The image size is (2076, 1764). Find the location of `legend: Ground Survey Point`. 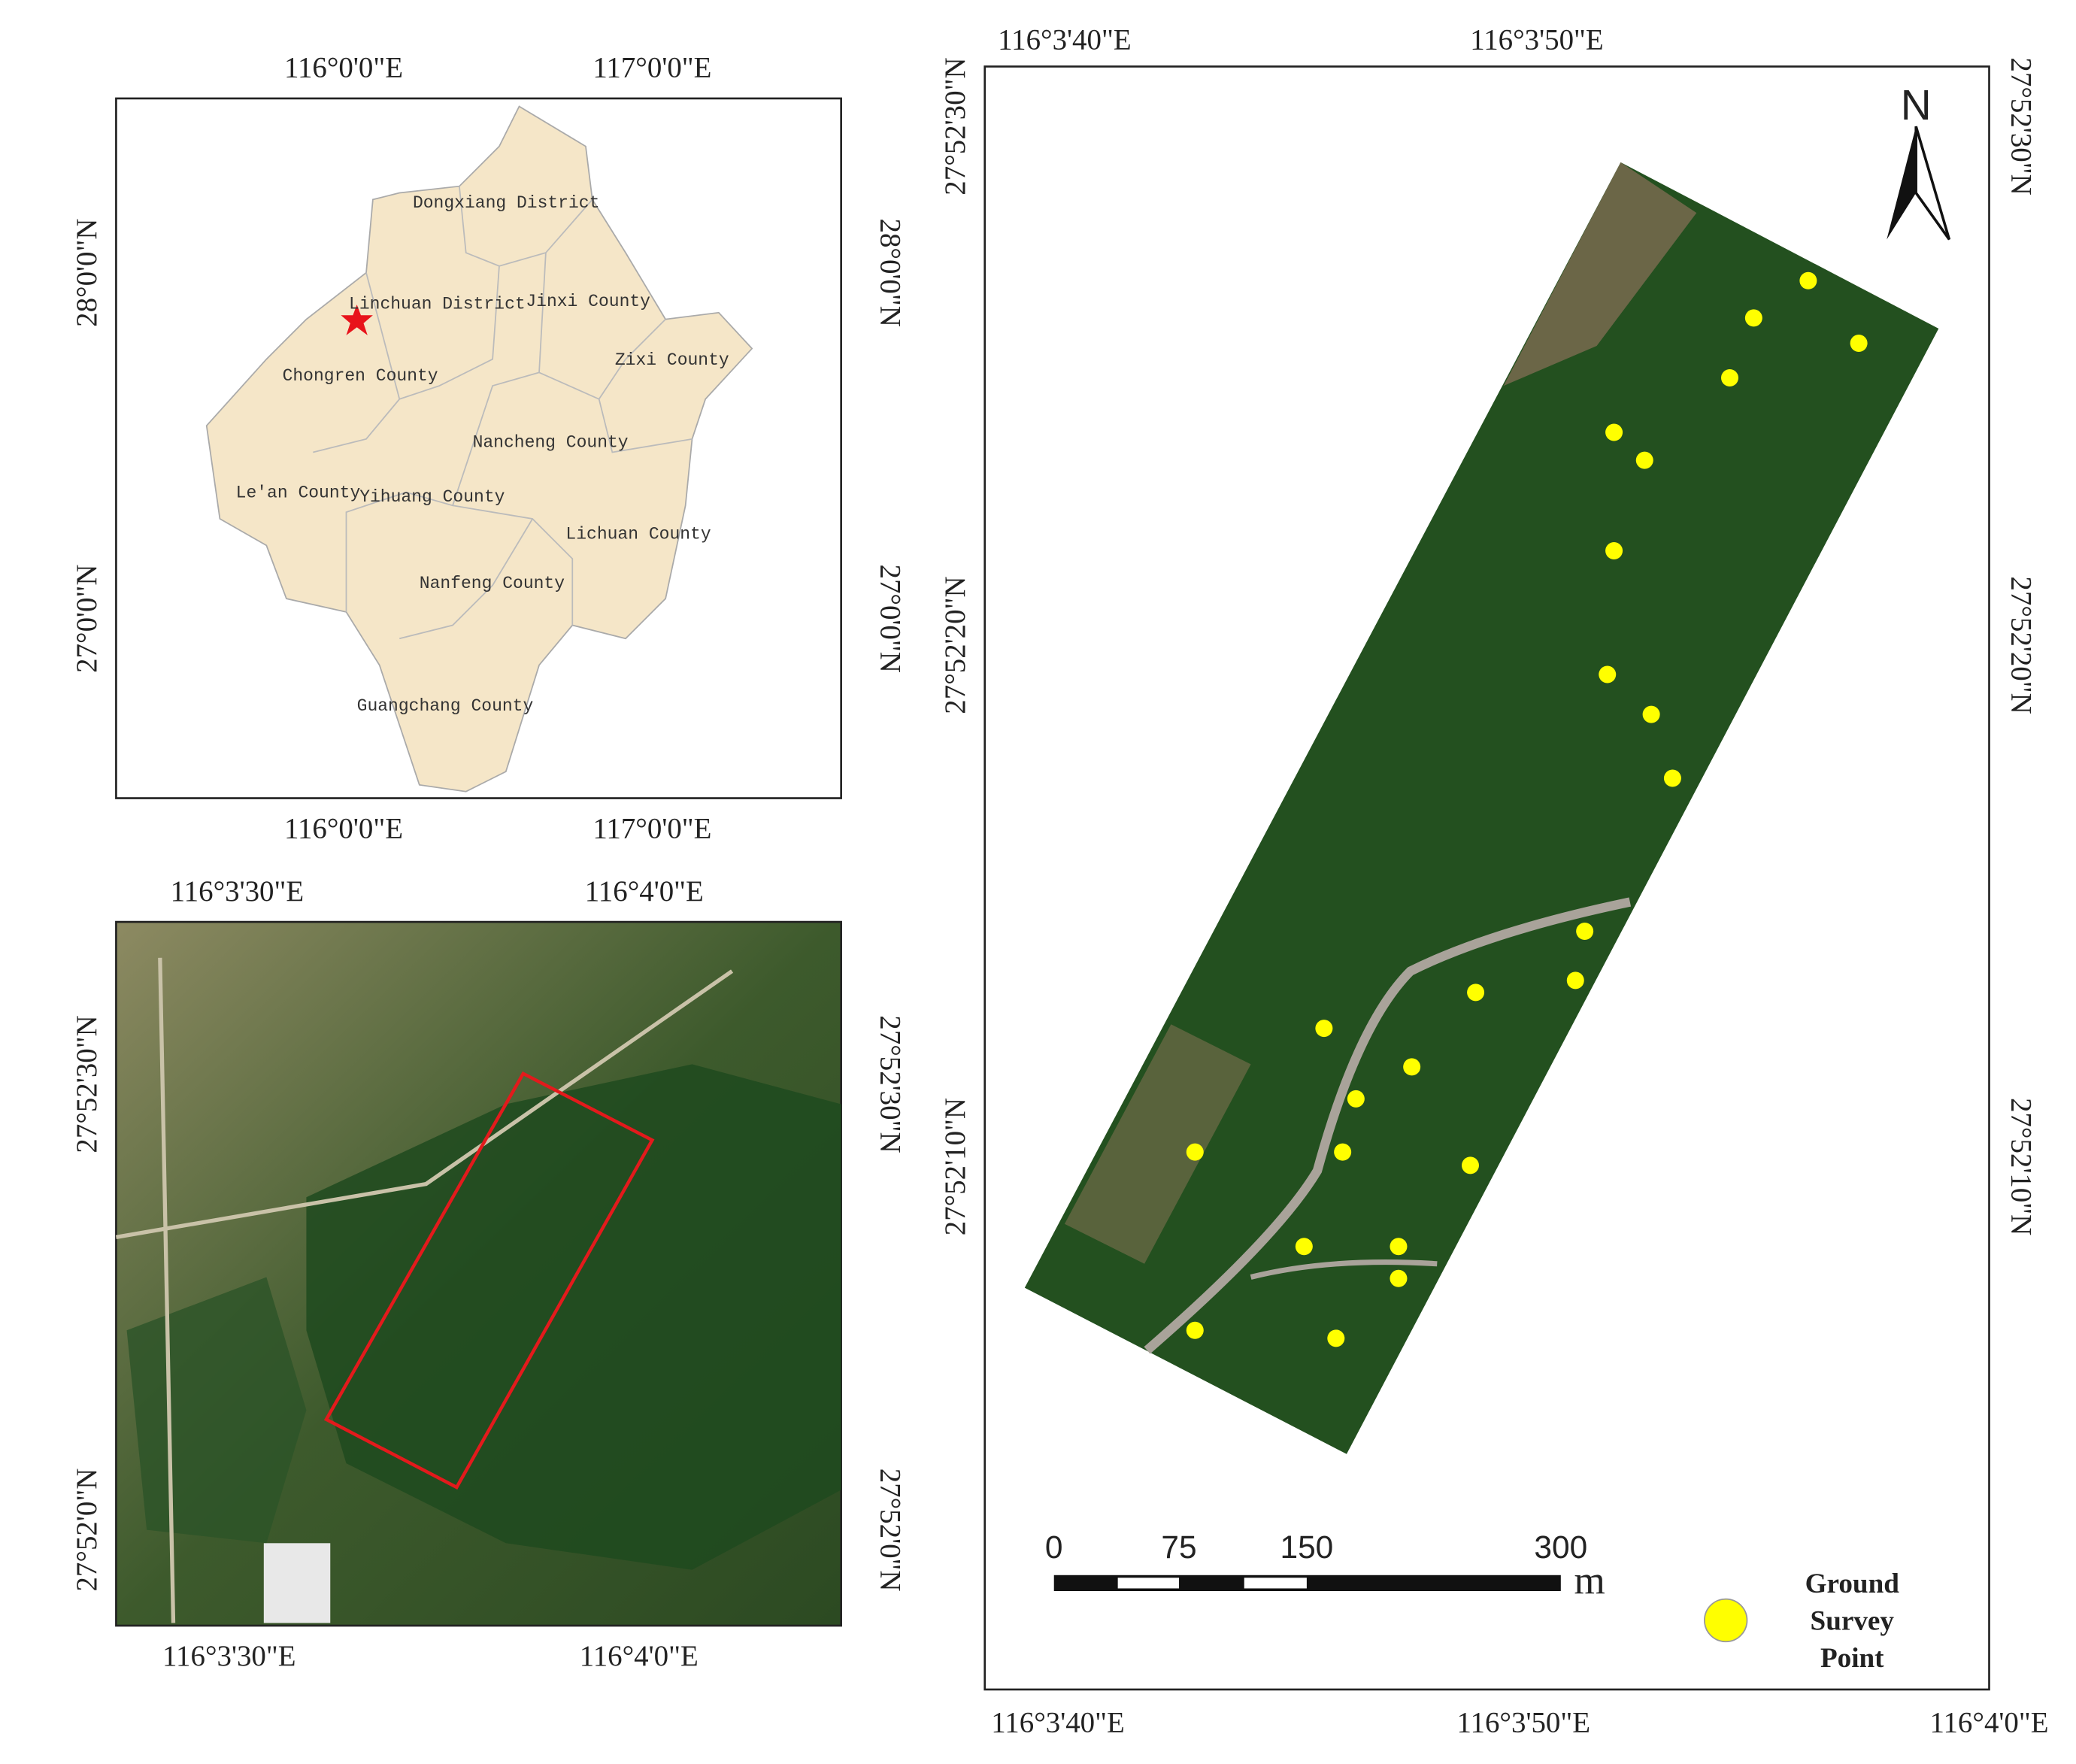

legend: Ground Survey Point is located at coordinates (1802, 1621).